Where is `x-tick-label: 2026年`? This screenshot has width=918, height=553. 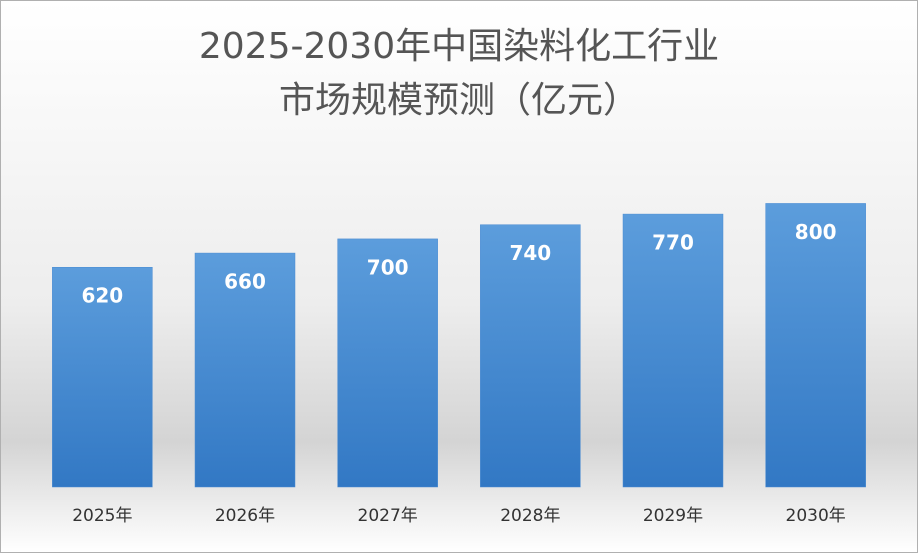
x-tick-label: 2026年 is located at coordinates (245, 516).